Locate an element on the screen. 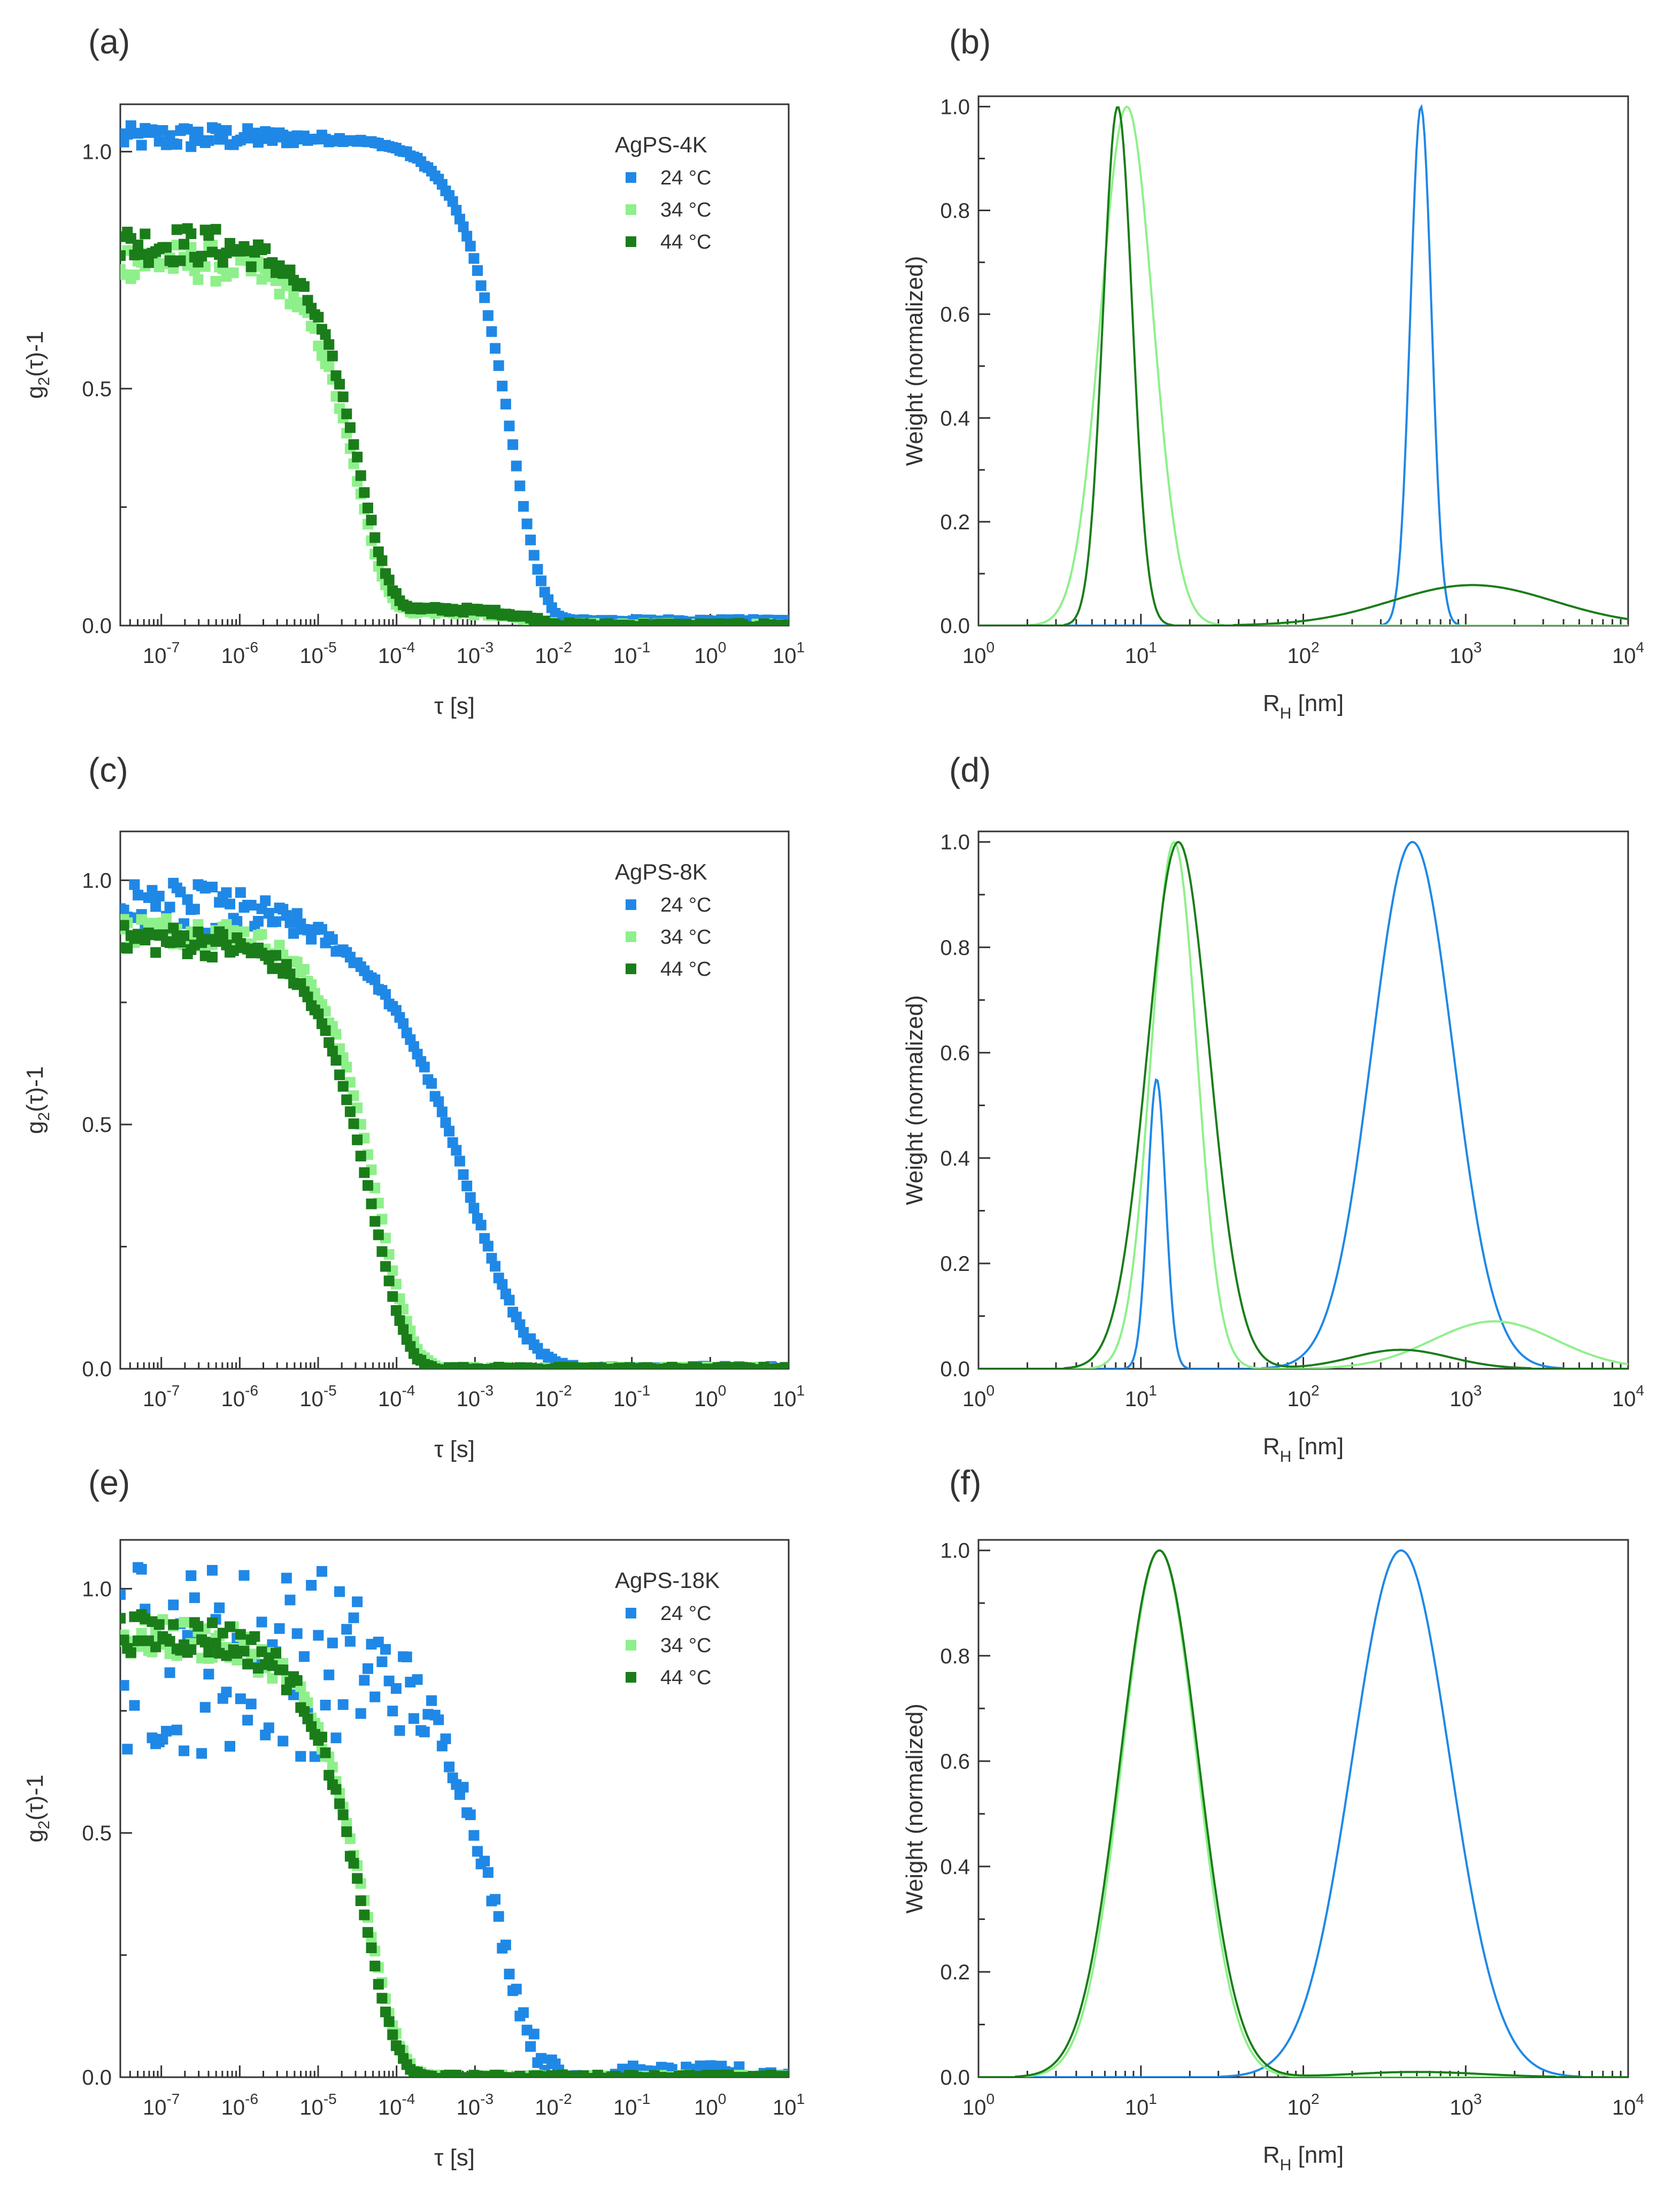 This screenshot has height=2205, width=1680. y-axis-title: Weight (normalized) is located at coordinates (914, 1809).